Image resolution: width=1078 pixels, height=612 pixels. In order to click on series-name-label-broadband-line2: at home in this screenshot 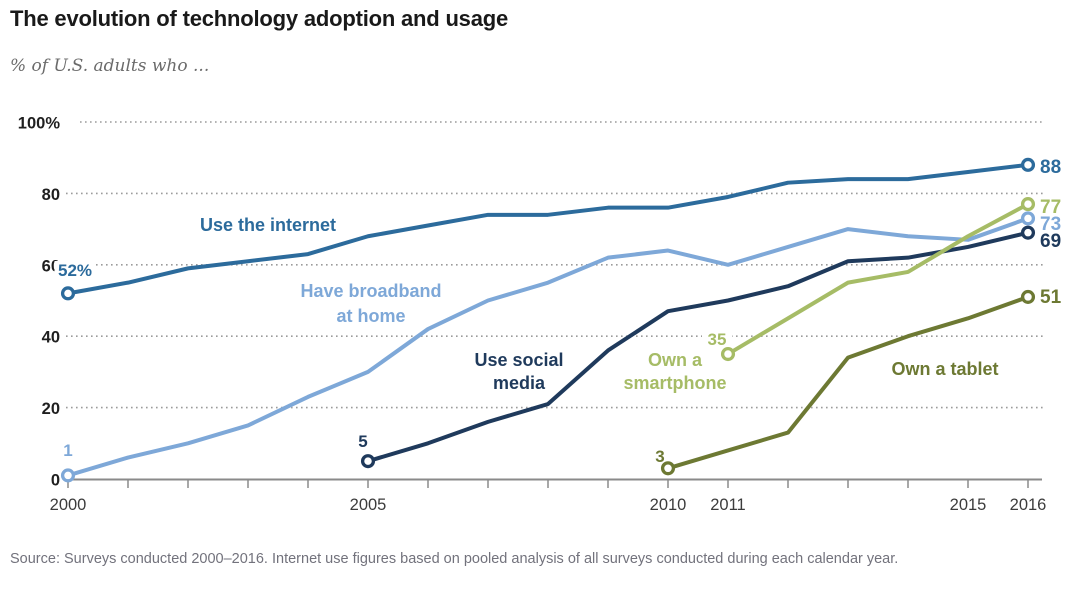, I will do `click(370, 316)`.